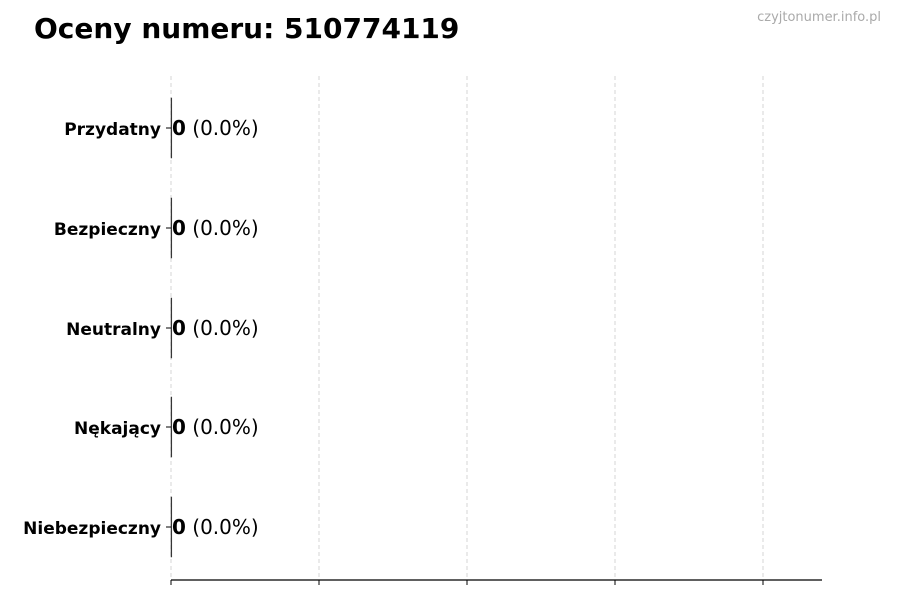 The image size is (900, 600). What do you see at coordinates (117, 429) in the screenshot?
I see `y-tick-label: Nękający` at bounding box center [117, 429].